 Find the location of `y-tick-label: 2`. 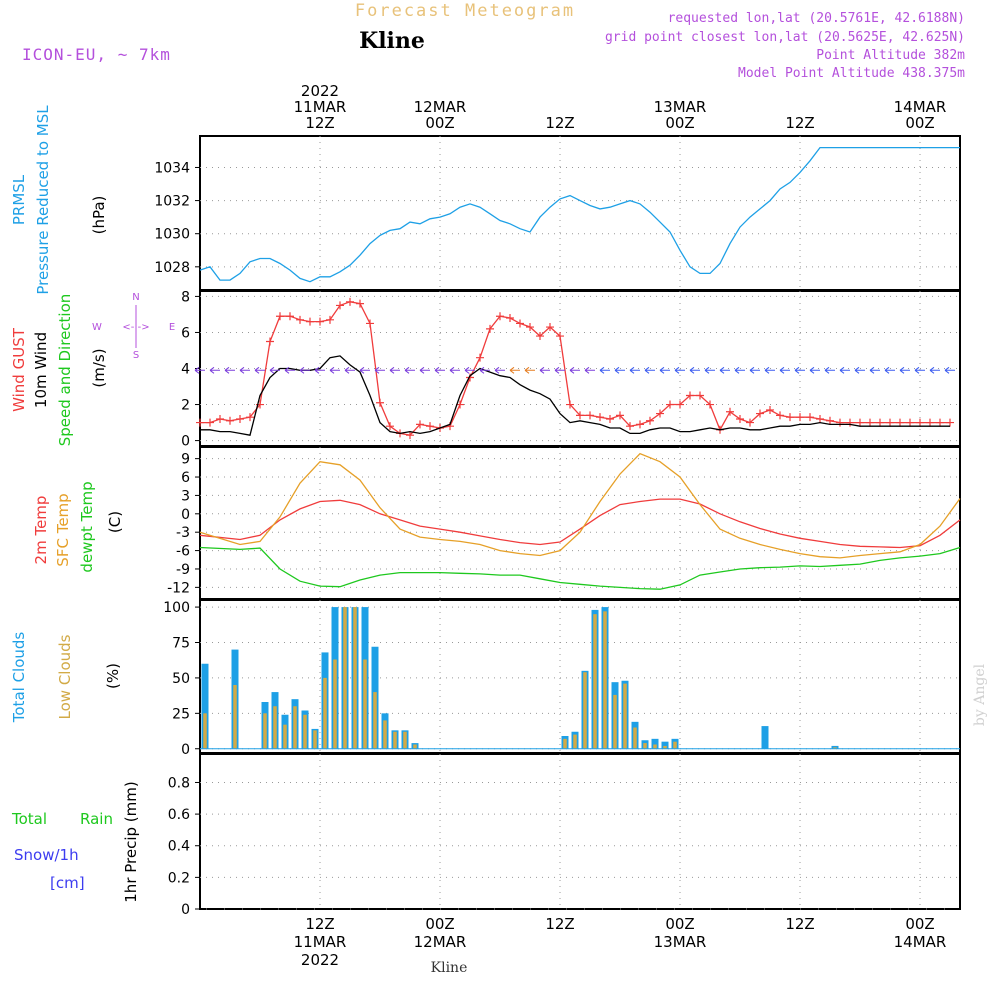

y-tick-label: 2 is located at coordinates (185, 406).